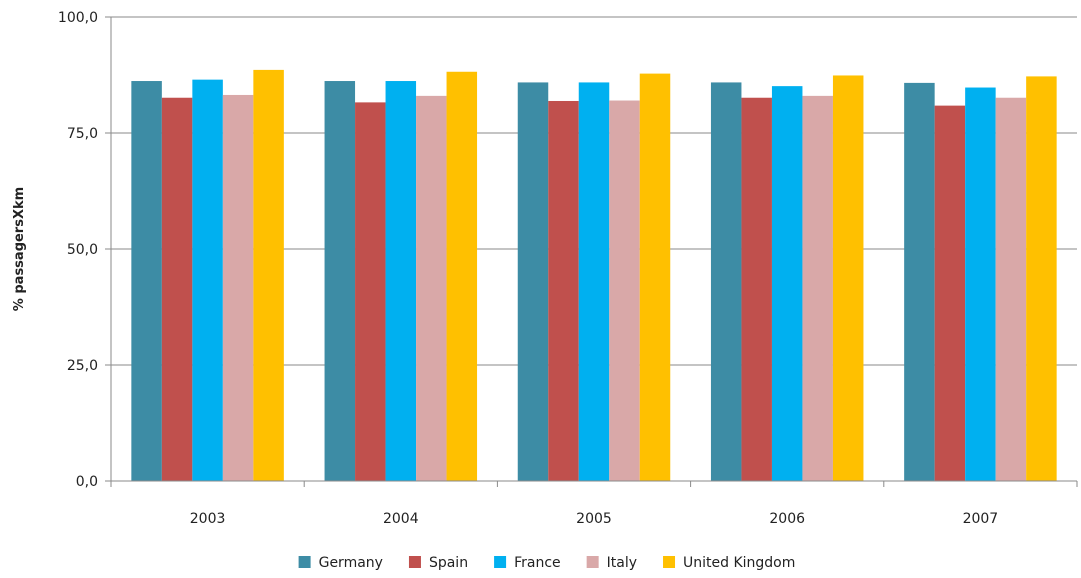 The width and height of the screenshot is (1081, 578). I want to click on x-tick-label: 2005, so click(594, 519).